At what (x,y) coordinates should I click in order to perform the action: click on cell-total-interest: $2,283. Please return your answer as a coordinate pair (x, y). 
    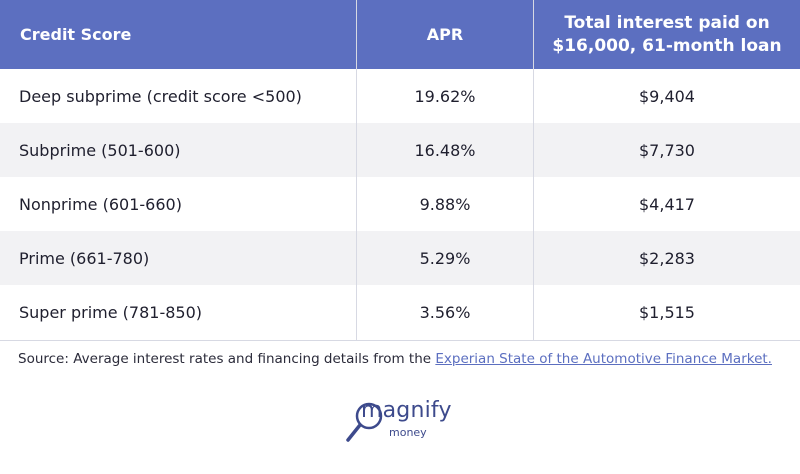
    Looking at the image, I should click on (667, 258).